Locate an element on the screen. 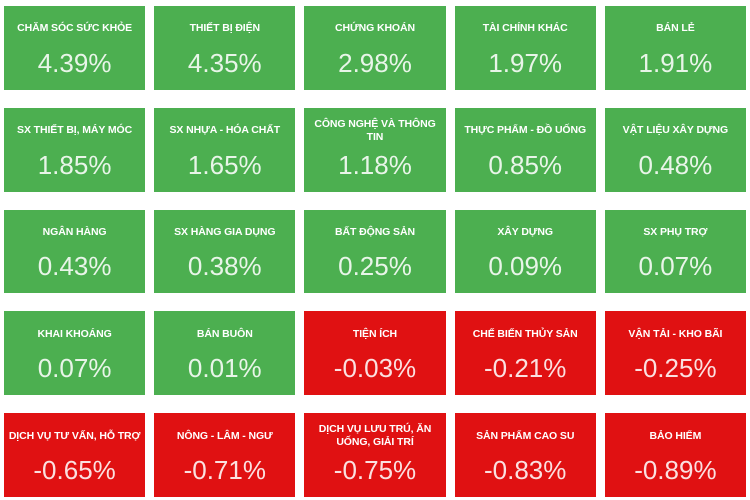 The width and height of the screenshot is (750, 500). sector-tile: CHĂM SÓC SỨC KHỎE 4.39% is located at coordinates (75, 48).